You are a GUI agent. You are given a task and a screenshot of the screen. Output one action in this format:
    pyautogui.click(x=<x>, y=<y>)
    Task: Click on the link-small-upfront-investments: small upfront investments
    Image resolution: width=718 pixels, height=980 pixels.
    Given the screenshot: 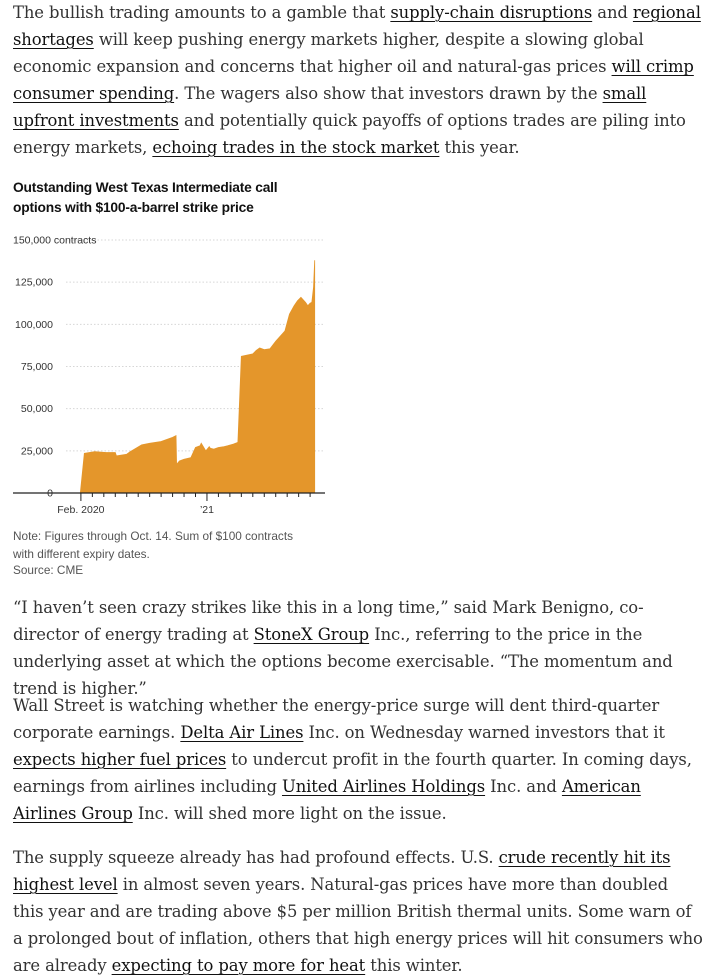 What is the action you would take?
    pyautogui.click(x=330, y=107)
    